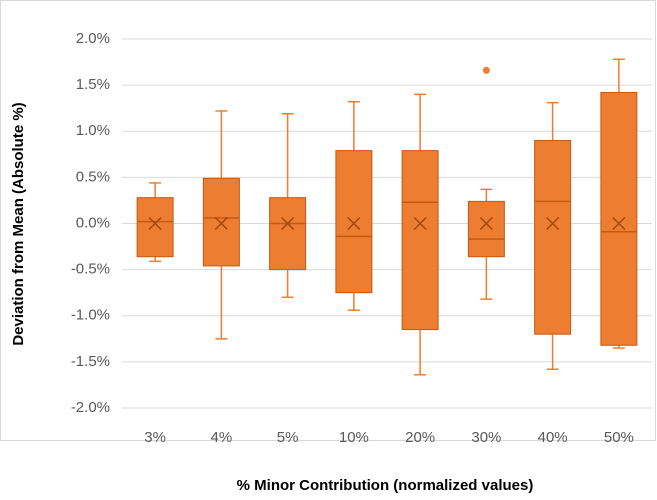  I want to click on y-tick-label: 0.0%, so click(93, 222).